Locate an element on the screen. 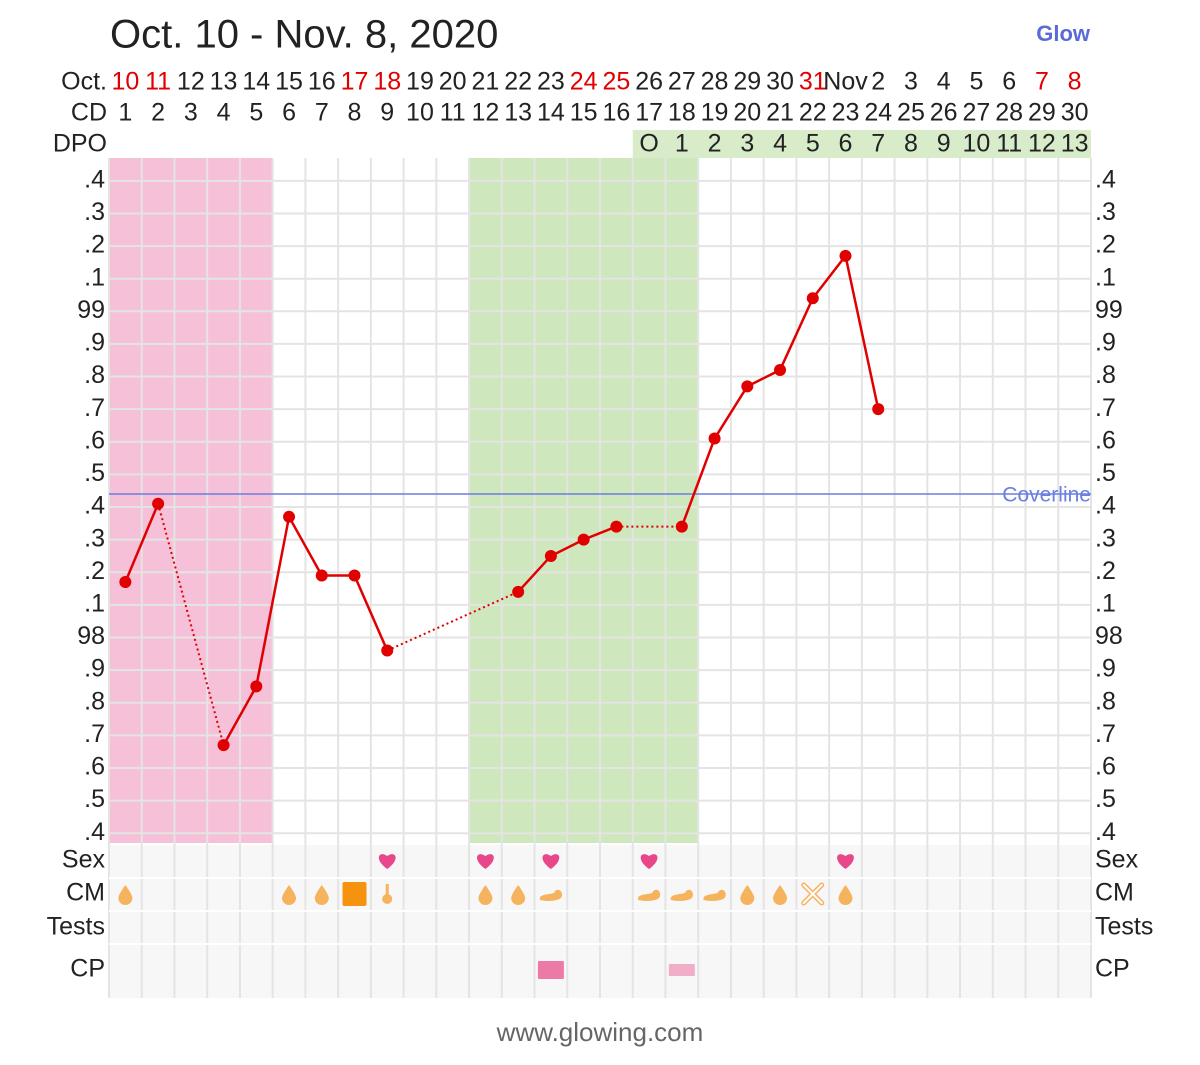 This screenshot has width=1200, height=1065. y2-tick-label: .6 is located at coordinates (1105, 767).